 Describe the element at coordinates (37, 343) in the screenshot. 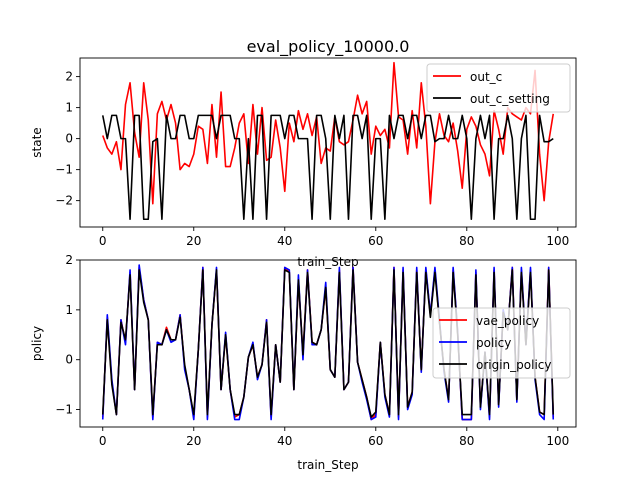

I see `y-axis-label: policy` at that location.